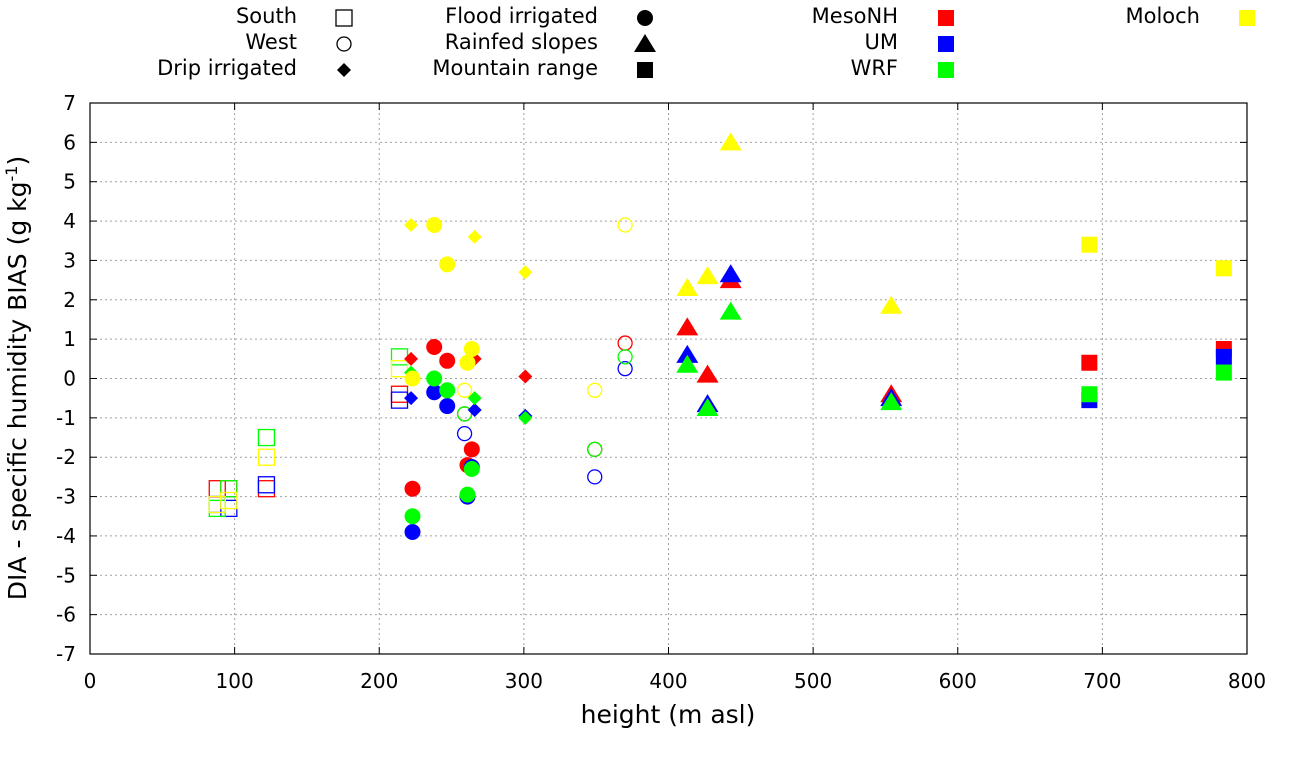  What do you see at coordinates (379, 681) in the screenshot?
I see `x-tick-label: 200` at bounding box center [379, 681].